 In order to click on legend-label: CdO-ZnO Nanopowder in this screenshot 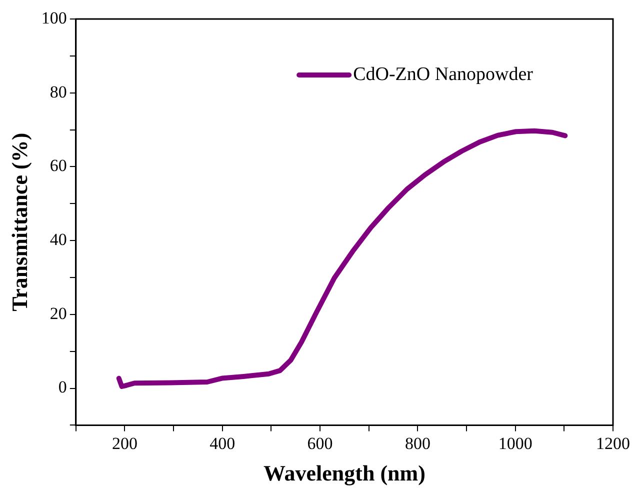, I will do `click(443, 74)`.